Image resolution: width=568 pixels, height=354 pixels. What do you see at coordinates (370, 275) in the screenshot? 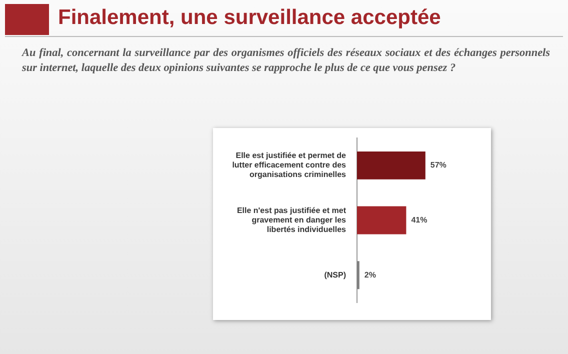
I see `data-label: 2%` at bounding box center [370, 275].